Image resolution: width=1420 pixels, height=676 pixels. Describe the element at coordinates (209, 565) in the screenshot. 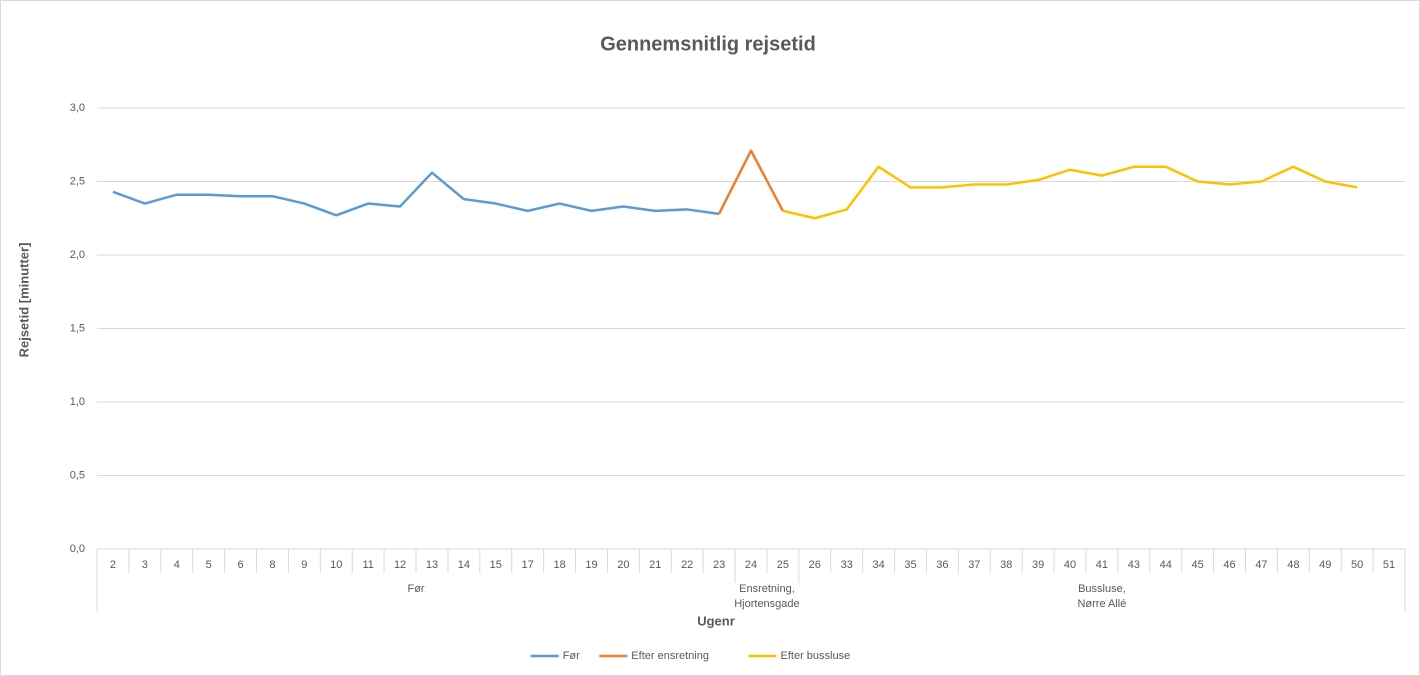

I see `x-tick-label: 5` at that location.